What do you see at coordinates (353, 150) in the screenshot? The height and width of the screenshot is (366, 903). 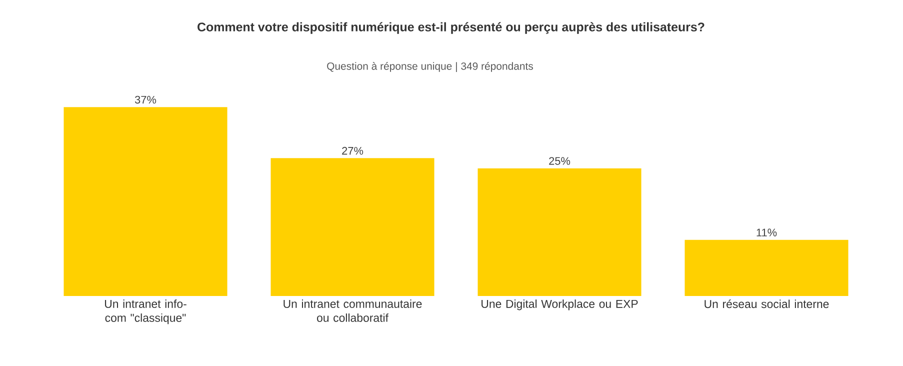 I see `data-label: 27%` at bounding box center [353, 150].